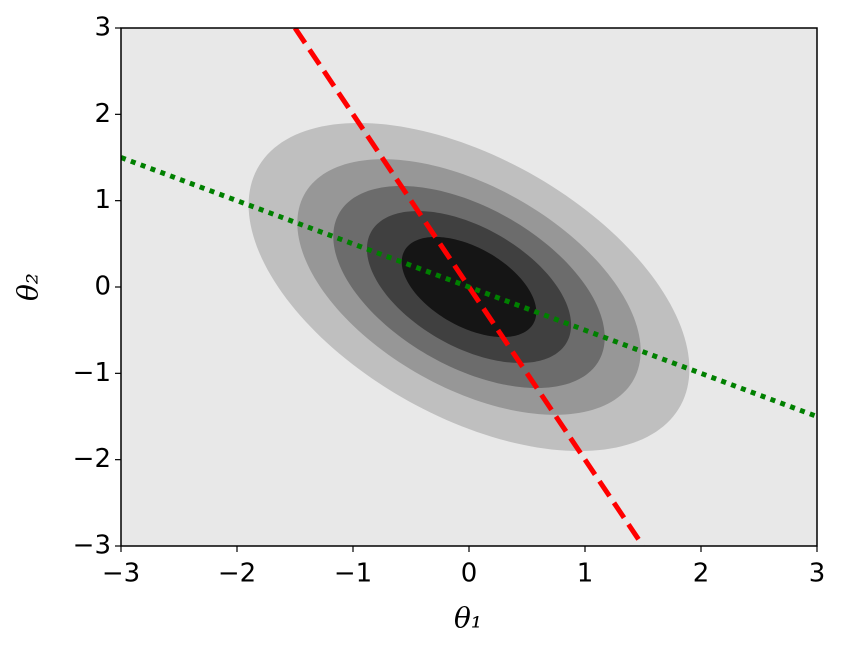 Image resolution: width=843 pixels, height=650 pixels. I want to click on x-tick-label: −3, so click(121, 574).